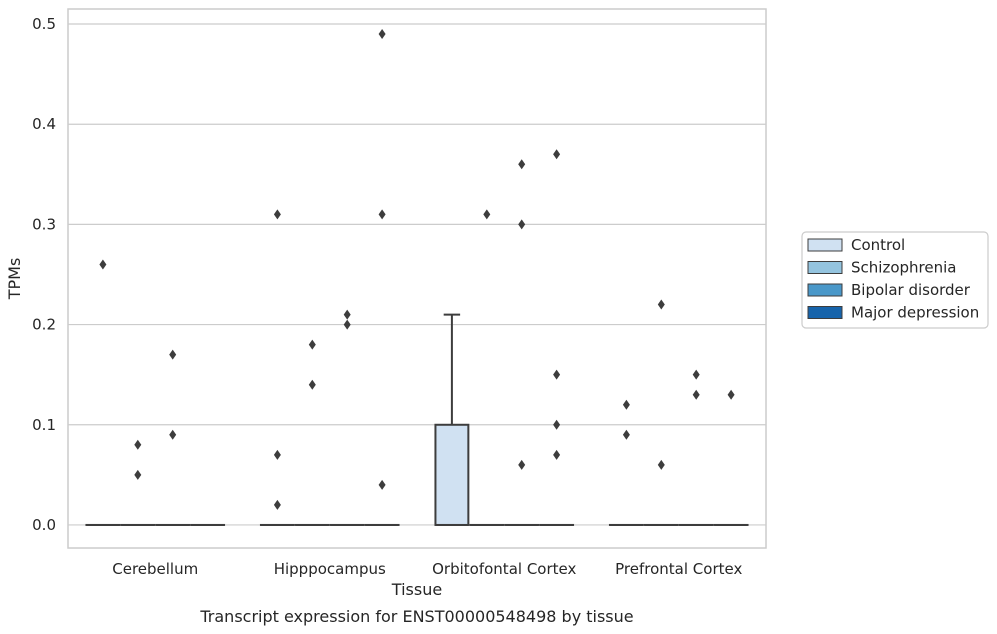  What do you see at coordinates (155, 569) in the screenshot?
I see `x-tick-label: Cerebellum` at bounding box center [155, 569].